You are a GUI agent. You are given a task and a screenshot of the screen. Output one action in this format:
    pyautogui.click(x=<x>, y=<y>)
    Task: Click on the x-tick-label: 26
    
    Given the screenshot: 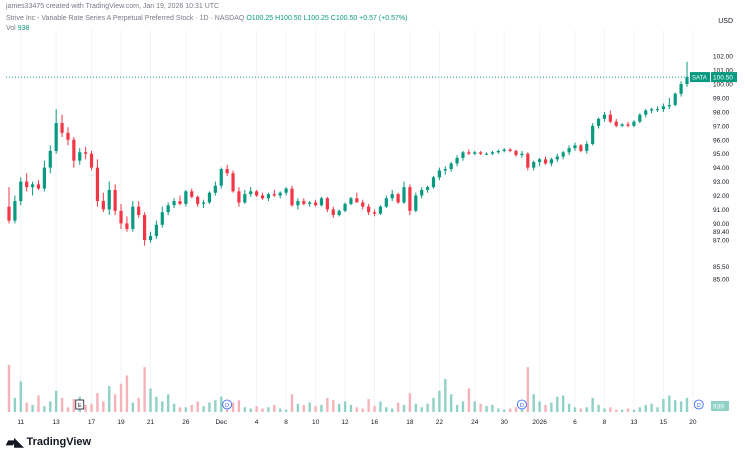 What is the action you would take?
    pyautogui.click(x=186, y=422)
    